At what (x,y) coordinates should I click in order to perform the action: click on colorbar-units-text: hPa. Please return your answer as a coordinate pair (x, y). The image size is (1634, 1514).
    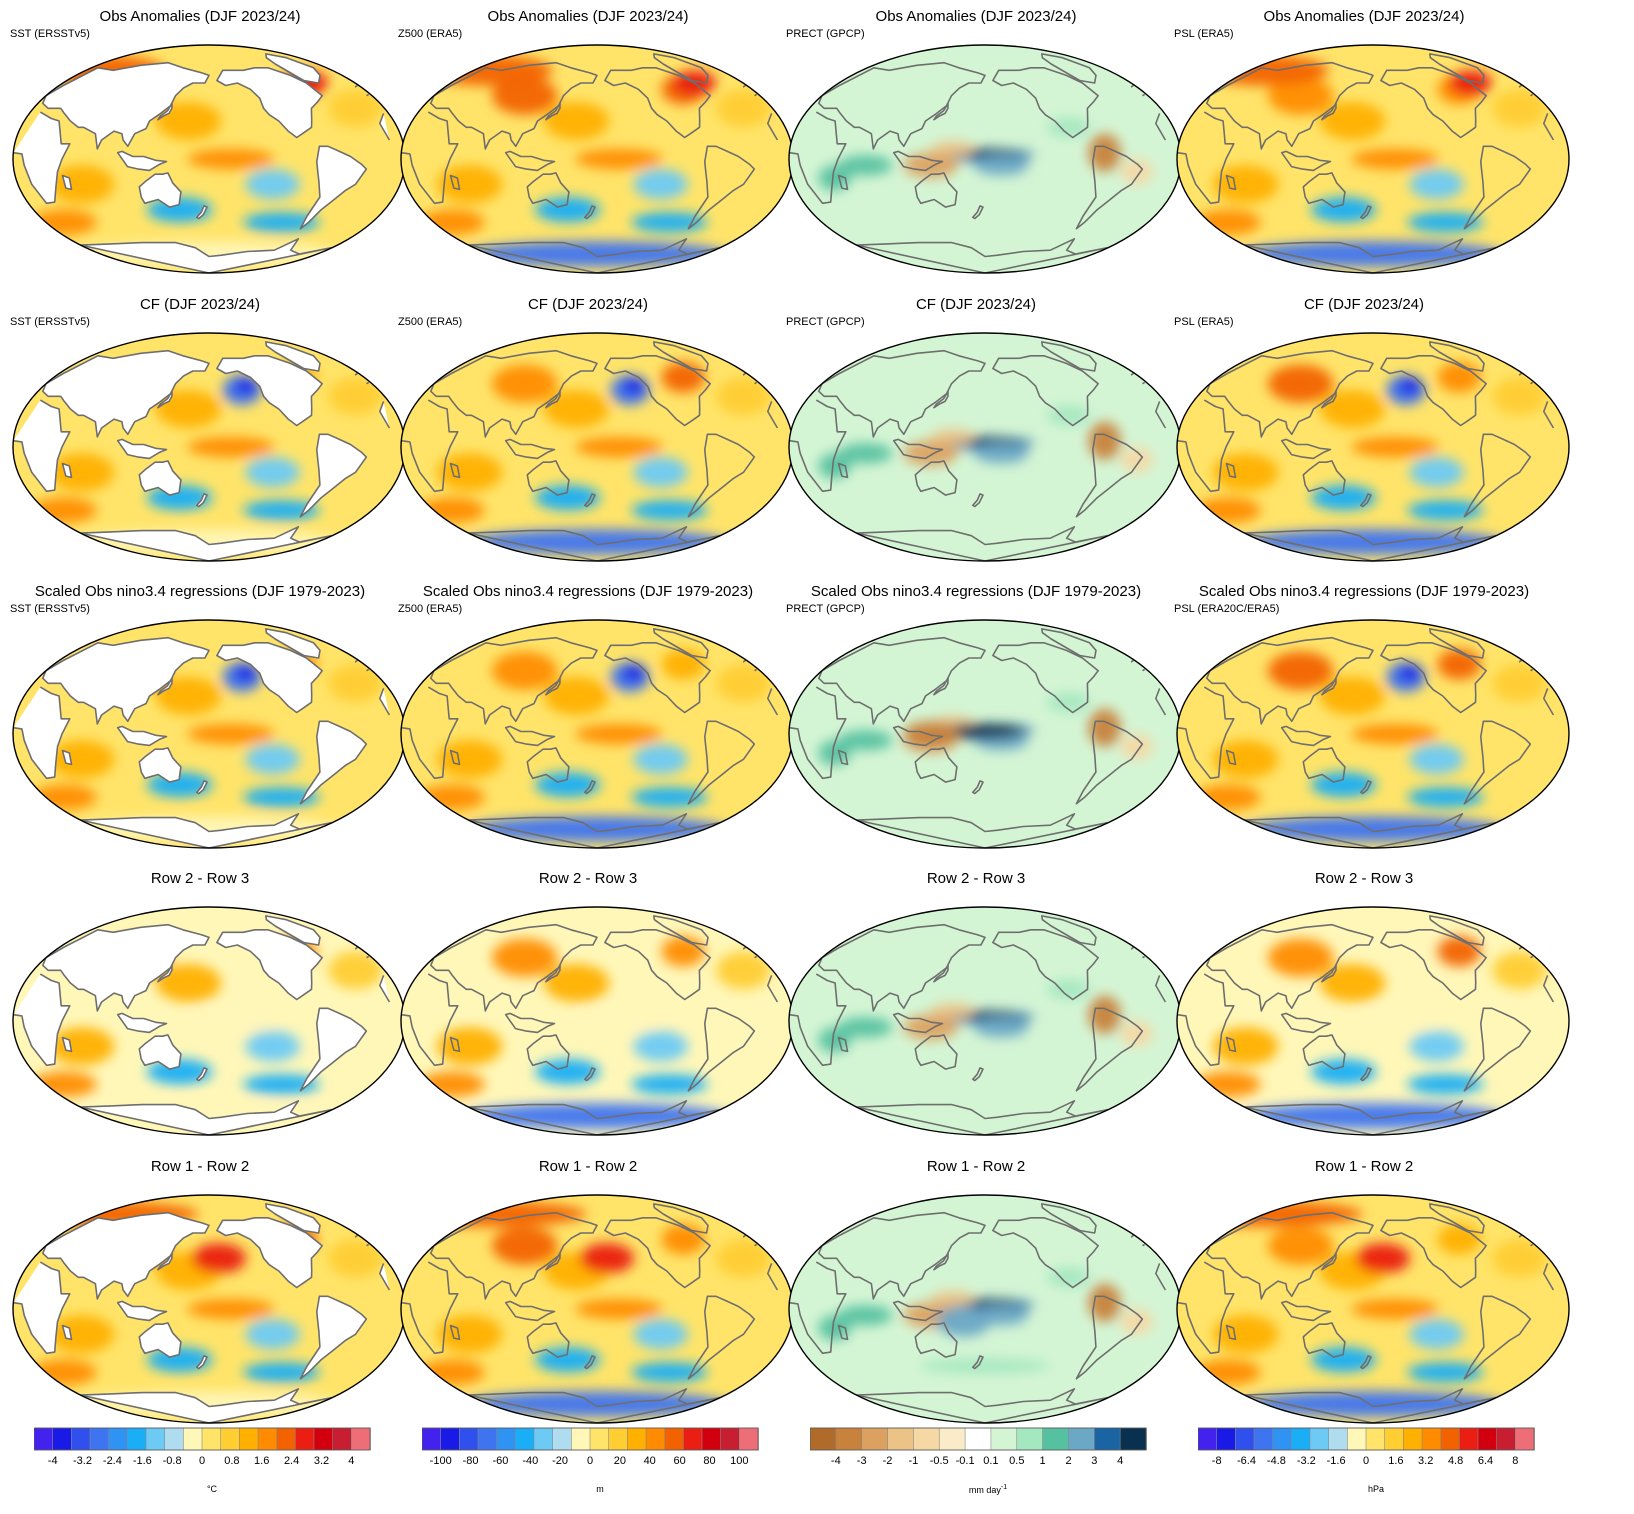
    Looking at the image, I should click on (1375, 1489).